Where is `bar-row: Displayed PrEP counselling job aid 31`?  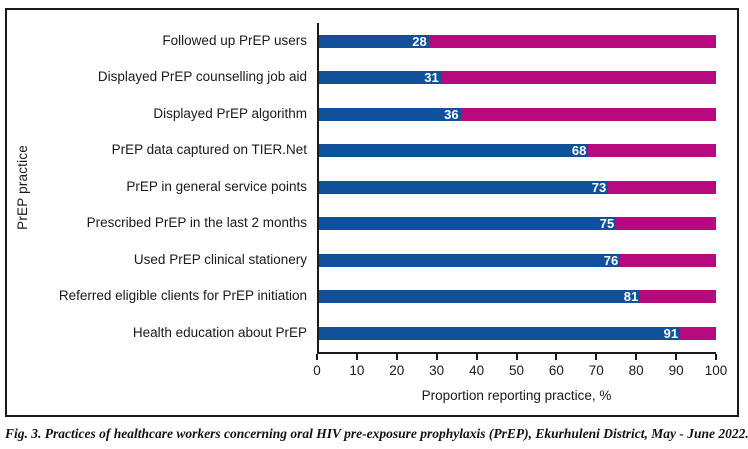 bar-row: Displayed PrEP counselling job aid 31 is located at coordinates (387, 78).